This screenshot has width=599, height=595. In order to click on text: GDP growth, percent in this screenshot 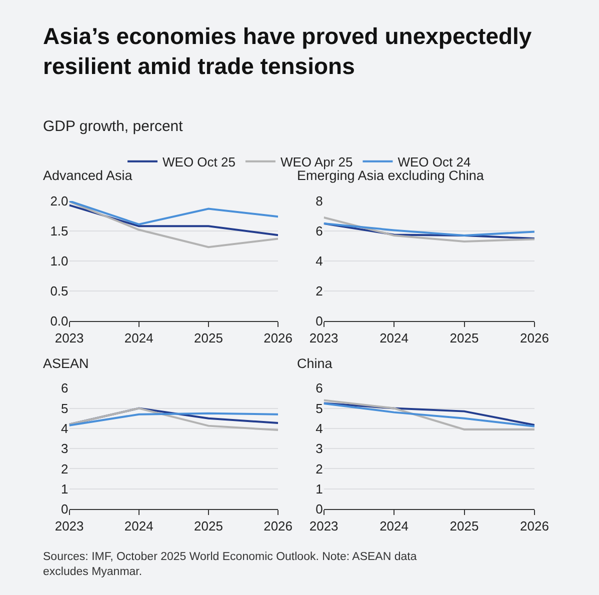, I will do `click(113, 126)`.